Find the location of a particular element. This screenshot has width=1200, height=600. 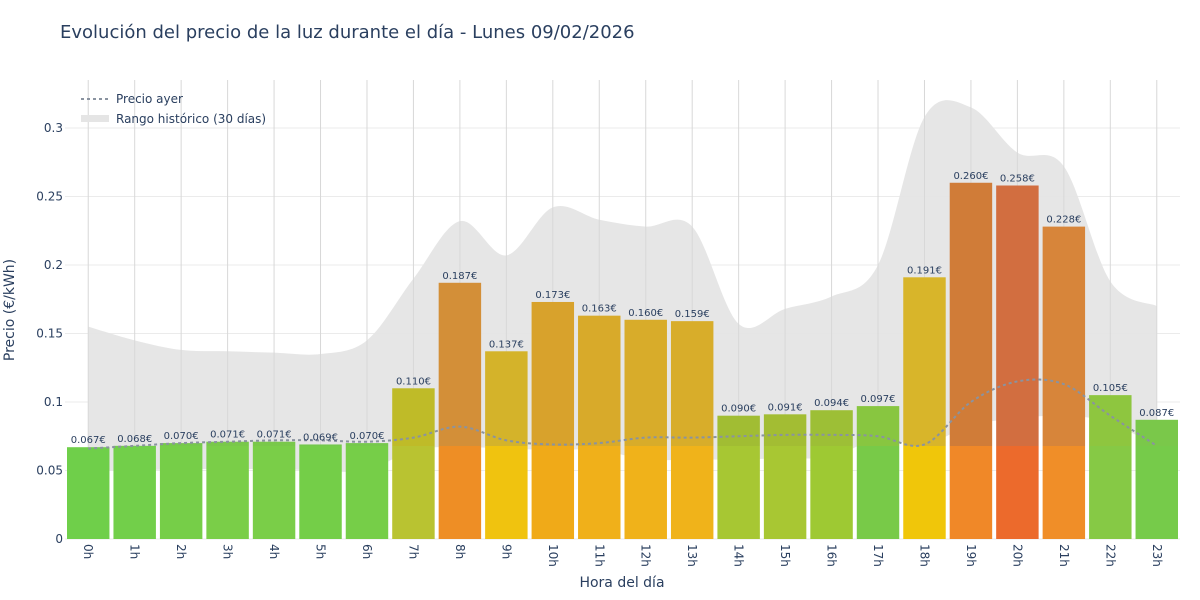

x-tick-label: 18h is located at coordinates (924, 555).